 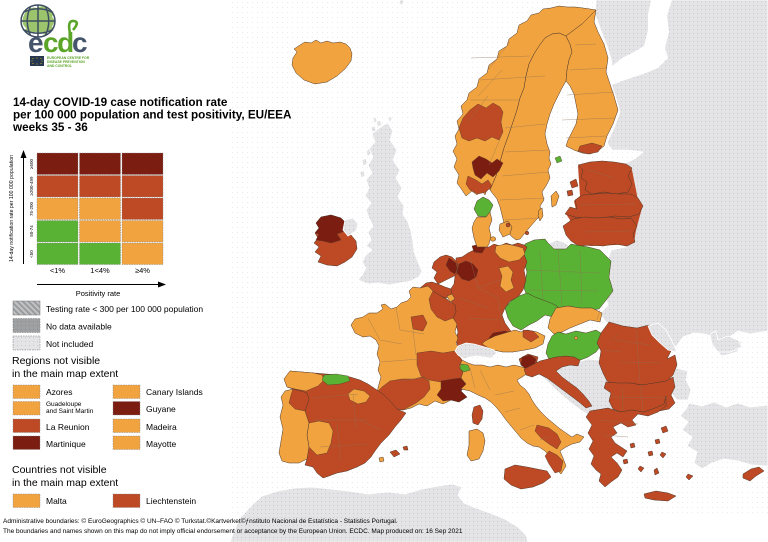 I want to click on svg-text: 75-200, so click(x=31, y=208).